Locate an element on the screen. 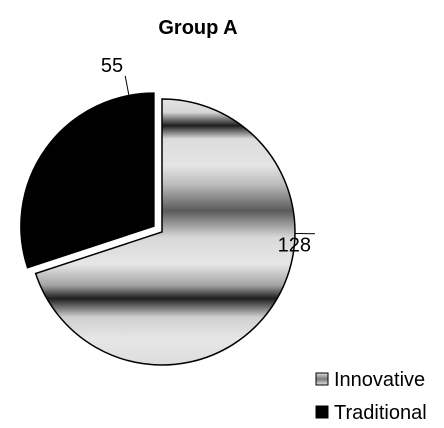 The width and height of the screenshot is (444, 428). data-label-traditional: 55 is located at coordinates (112, 66).